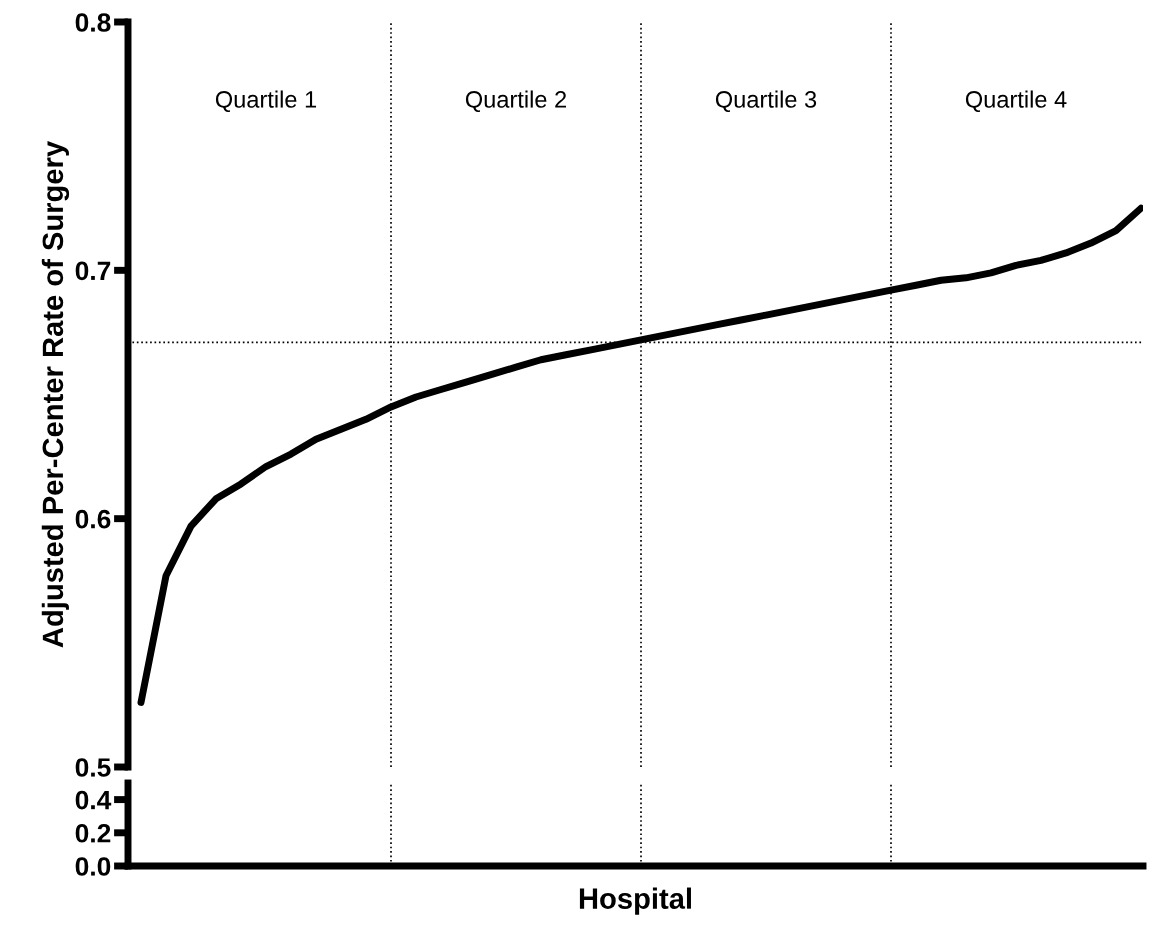  Describe the element at coordinates (93, 22) in the screenshot. I see `y-tick-label: 0.8` at that location.